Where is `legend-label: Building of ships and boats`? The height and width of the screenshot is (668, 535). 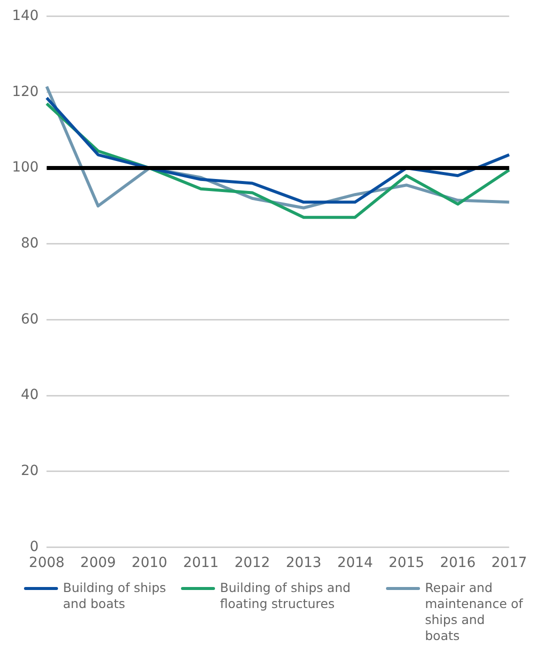
legend-label: Building of ships and boats is located at coordinates (115, 596).